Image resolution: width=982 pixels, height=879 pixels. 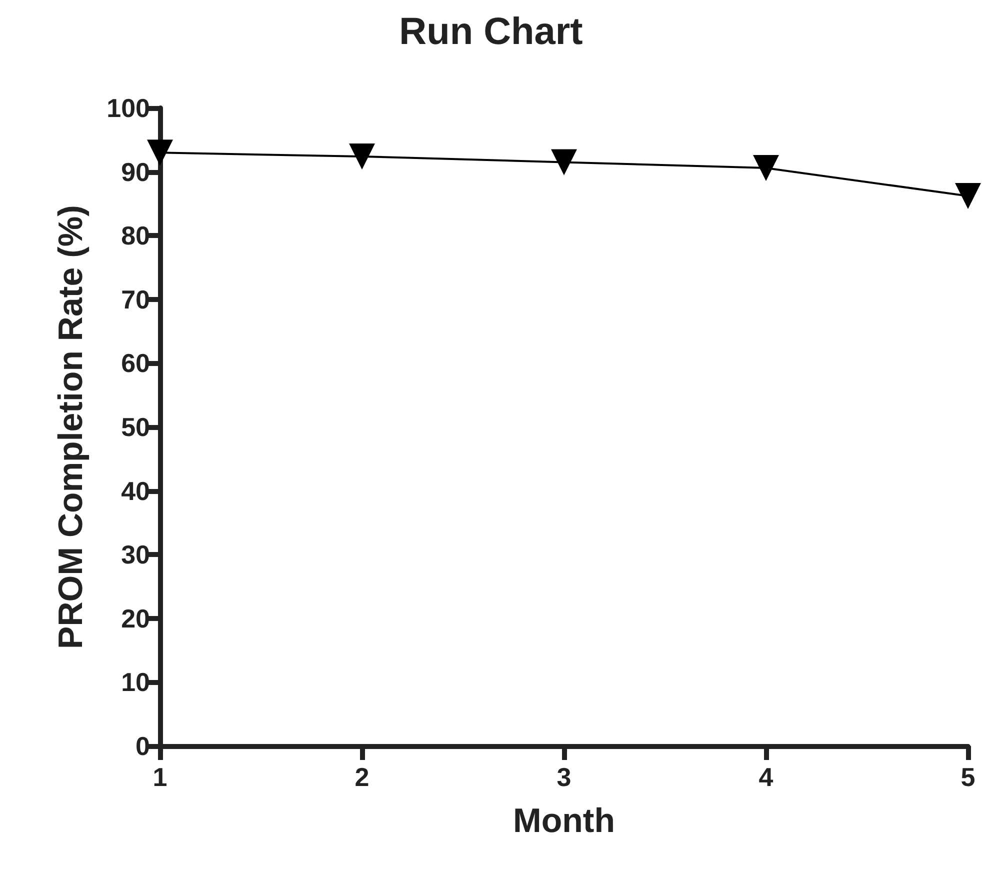 What do you see at coordinates (71, 427) in the screenshot?
I see `y-axis-title: PROM Completion Rate (%)` at bounding box center [71, 427].